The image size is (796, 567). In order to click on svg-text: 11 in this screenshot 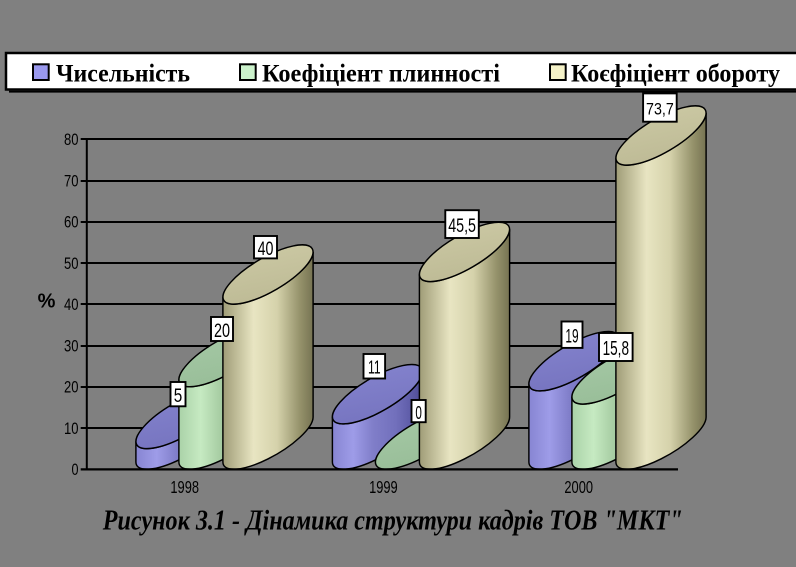, I will do `click(374, 368)`.